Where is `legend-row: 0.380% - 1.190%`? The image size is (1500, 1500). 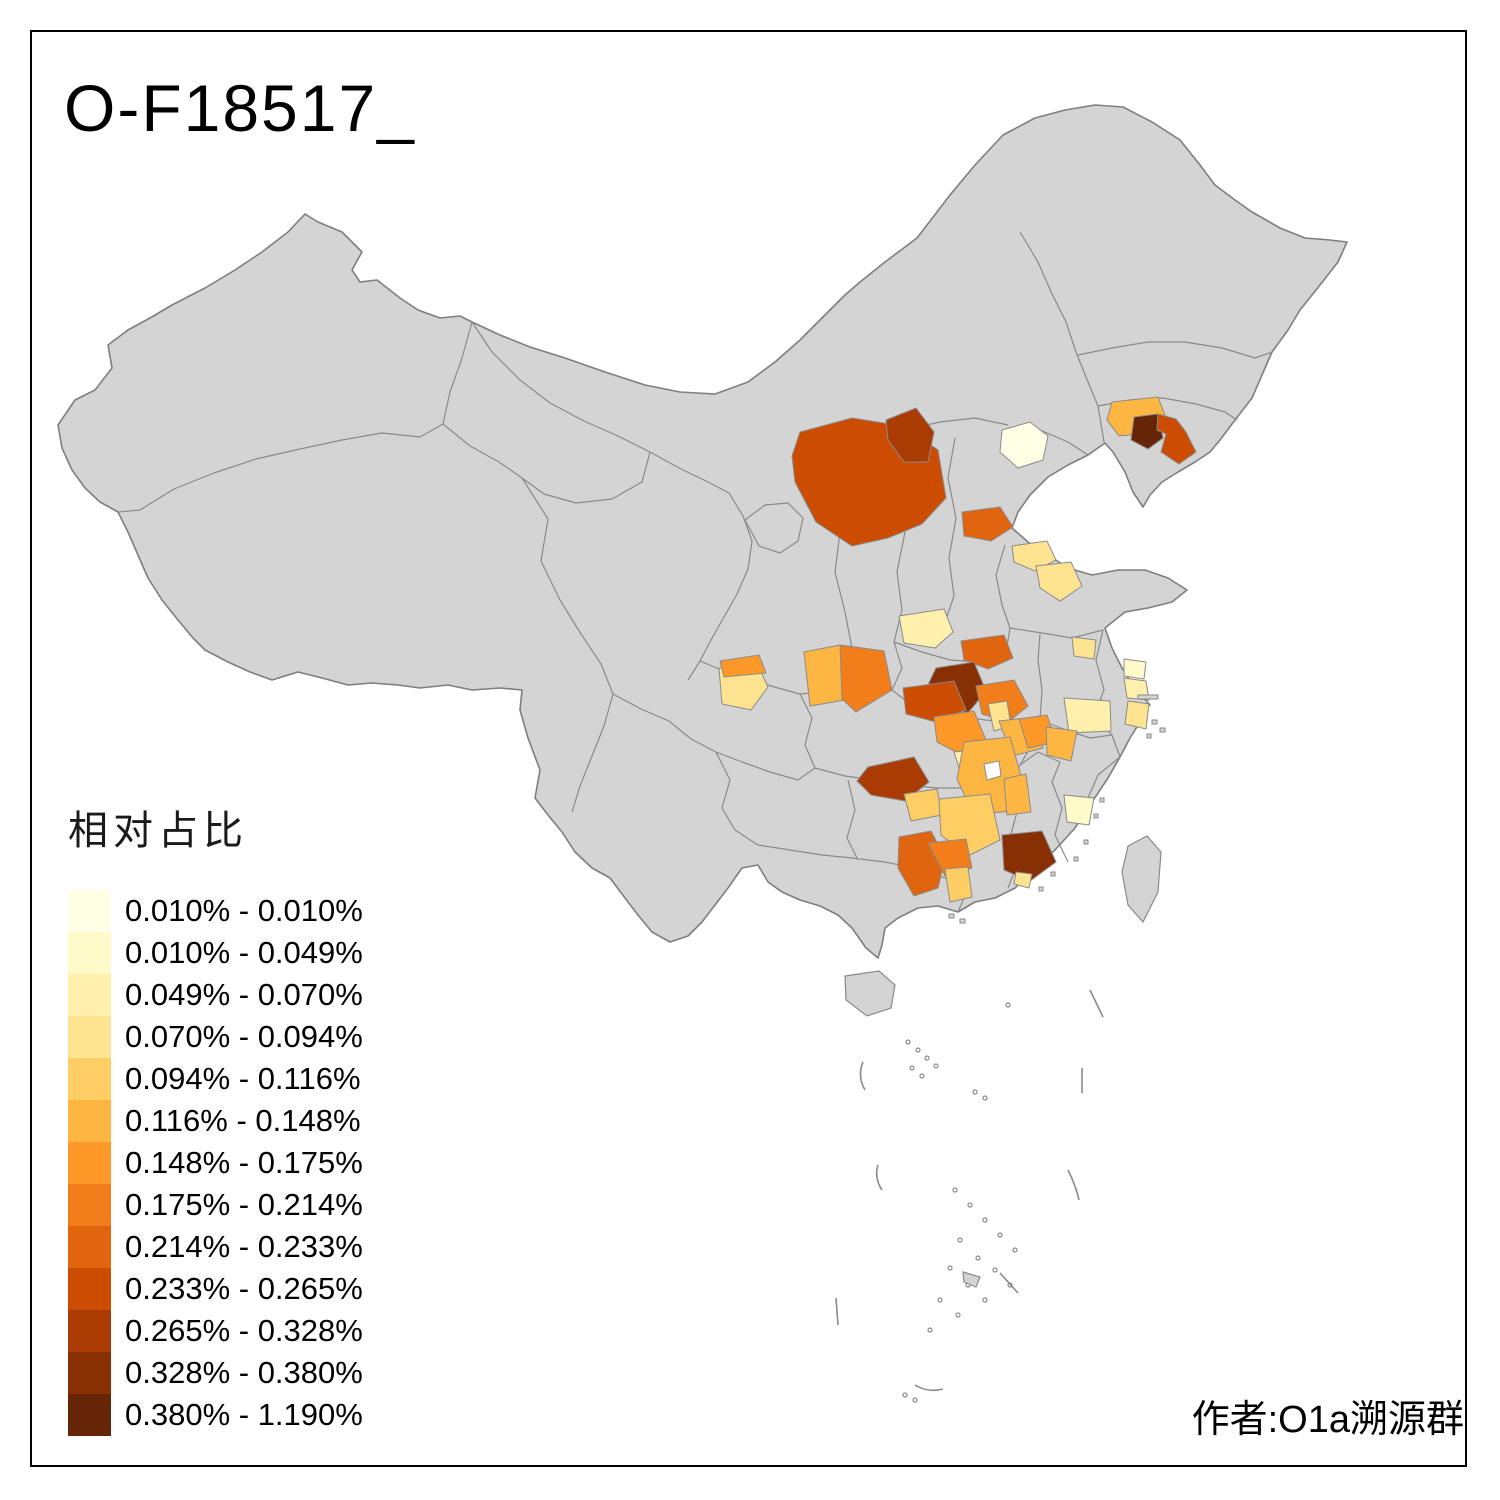
legend-row: 0.380% - 1.190% is located at coordinates (215, 1415).